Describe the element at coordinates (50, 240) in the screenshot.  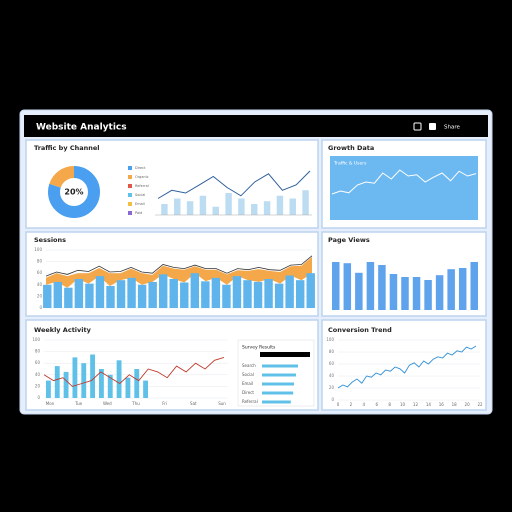
I see `panel-title: Sessions` at that location.